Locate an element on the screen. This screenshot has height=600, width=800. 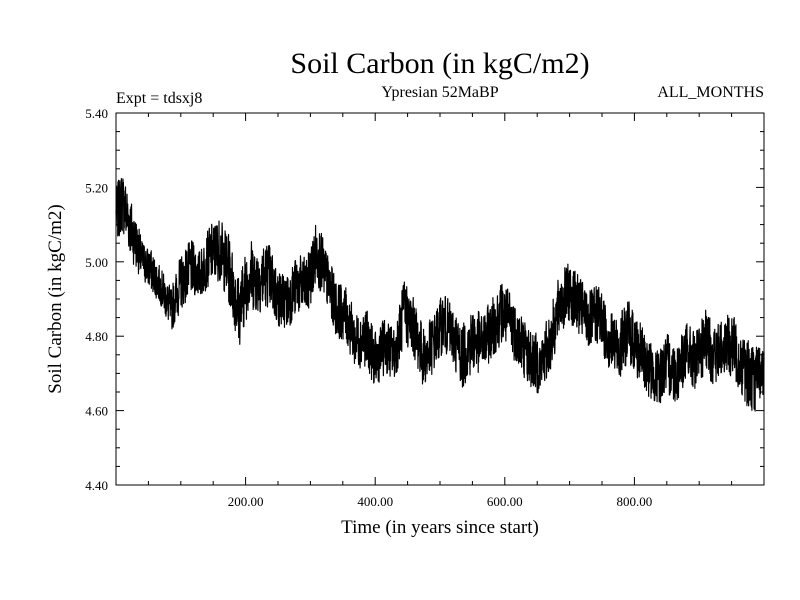
x-tick-label: 200.00 is located at coordinates (246, 501).